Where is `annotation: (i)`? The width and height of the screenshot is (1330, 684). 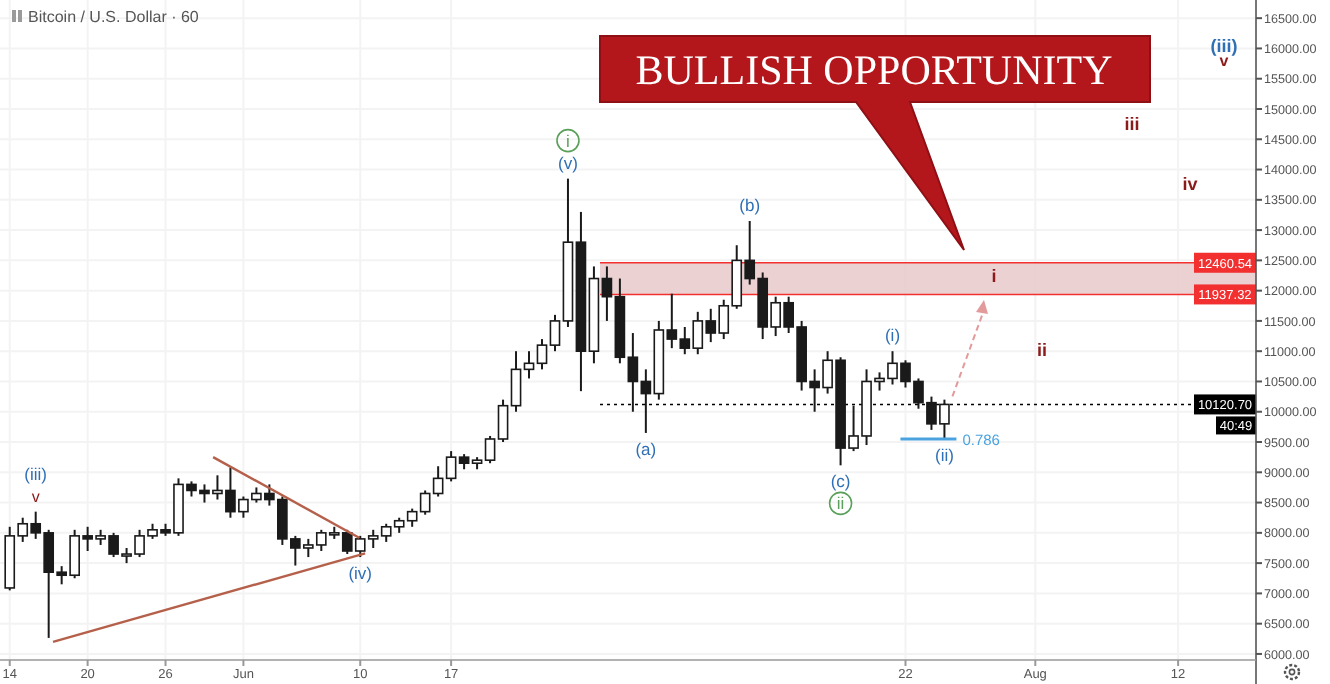 annotation: (i) is located at coordinates (892, 335).